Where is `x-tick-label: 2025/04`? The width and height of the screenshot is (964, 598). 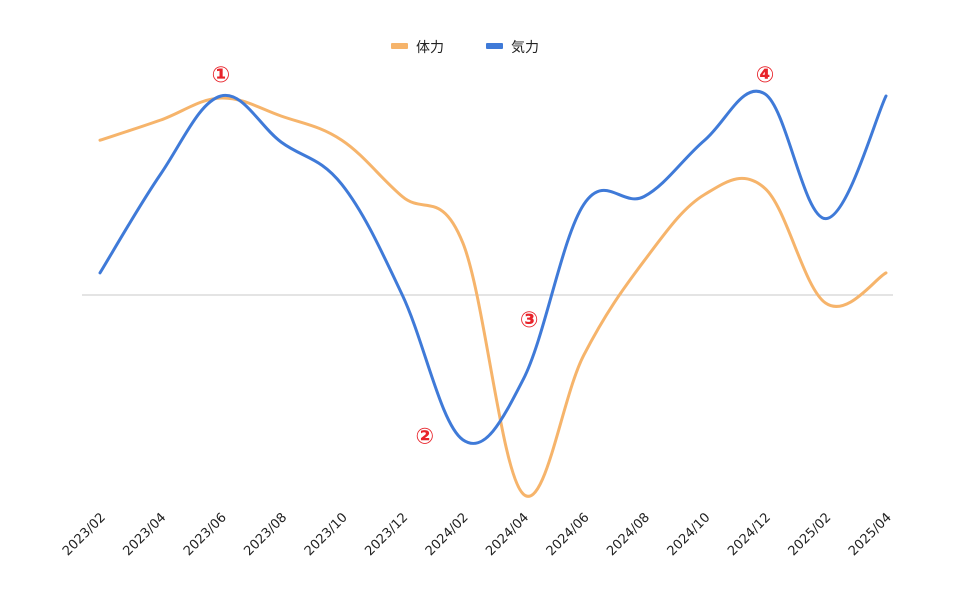 x-tick-label: 2025/04 is located at coordinates (870, 534).